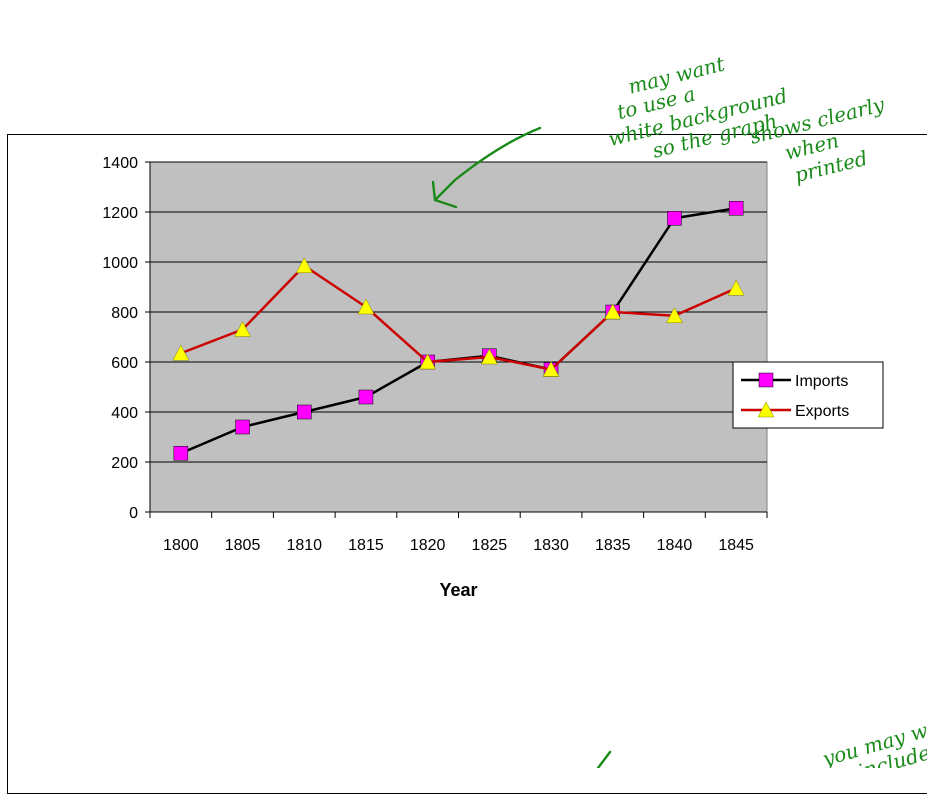 This screenshot has height=795, width=927. What do you see at coordinates (120, 163) in the screenshot?
I see `y-tick-label: 1400` at bounding box center [120, 163].